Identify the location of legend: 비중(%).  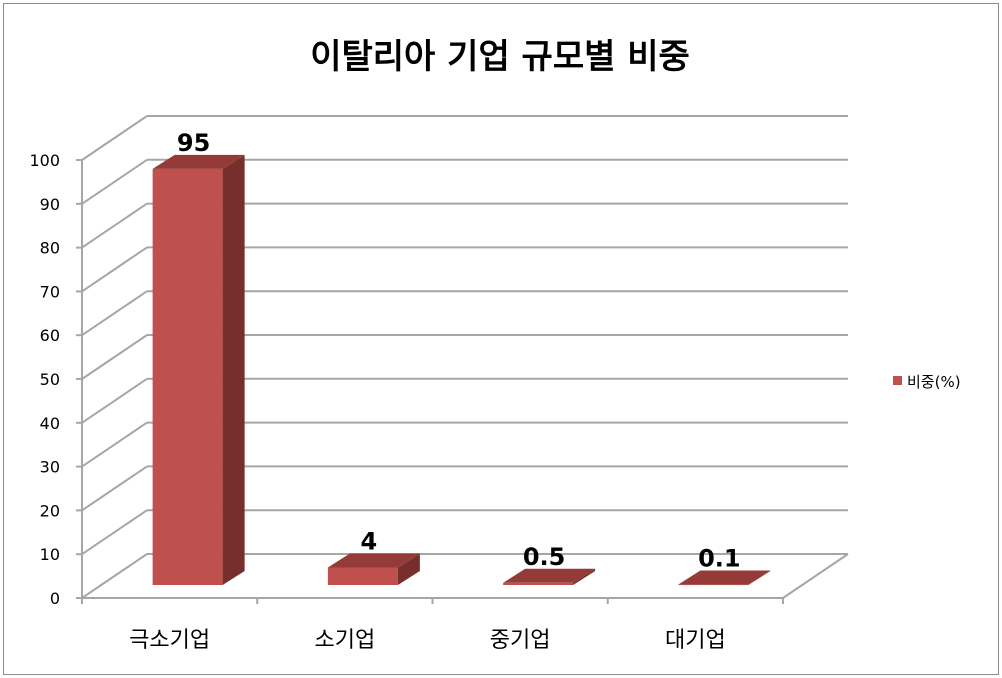
(927, 382).